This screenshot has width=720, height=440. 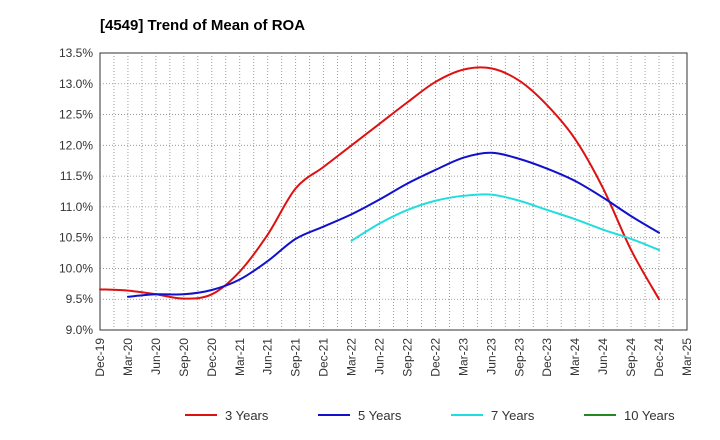 What do you see at coordinates (76, 176) in the screenshot?
I see `y-tick-label: 11.5%` at bounding box center [76, 176].